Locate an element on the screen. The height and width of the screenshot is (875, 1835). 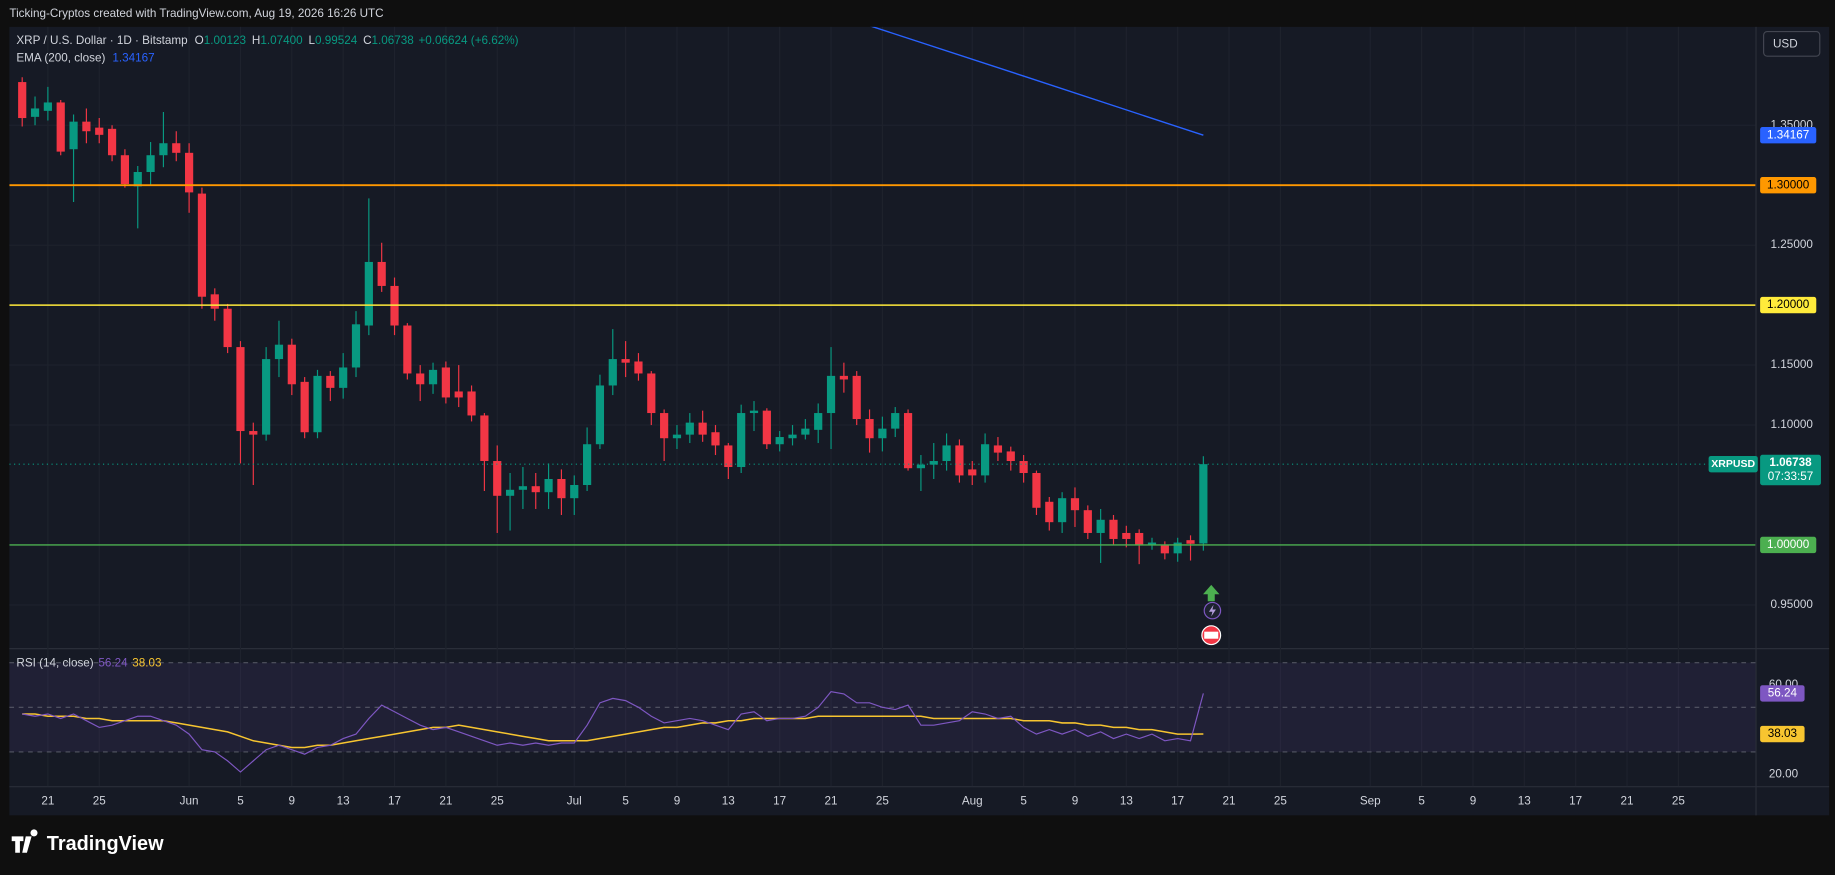
ohlc-value: 1.07400 is located at coordinates (281, 40).